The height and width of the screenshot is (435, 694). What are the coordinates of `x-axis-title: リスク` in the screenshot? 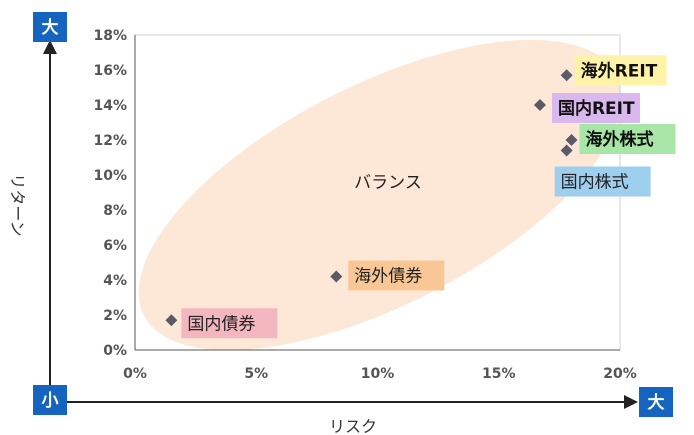 It's located at (353, 426).